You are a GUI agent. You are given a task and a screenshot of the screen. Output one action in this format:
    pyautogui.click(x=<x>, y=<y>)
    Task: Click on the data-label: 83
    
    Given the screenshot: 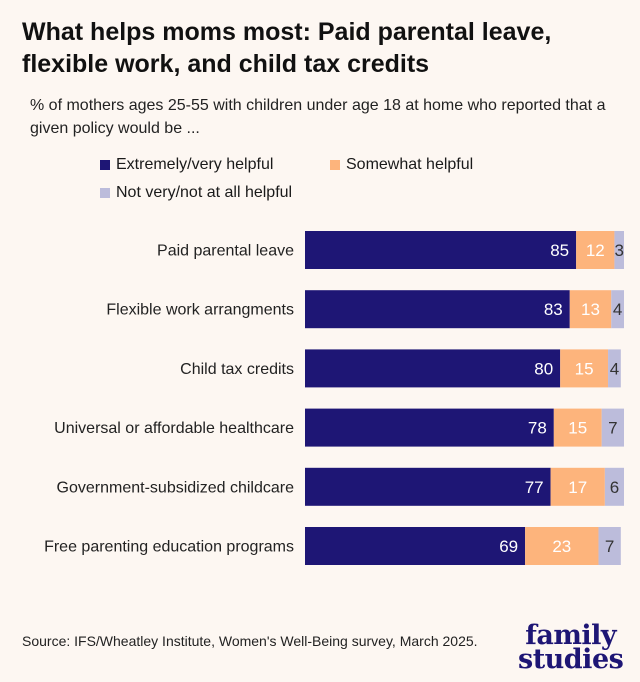 What is the action you would take?
    pyautogui.click(x=553, y=309)
    